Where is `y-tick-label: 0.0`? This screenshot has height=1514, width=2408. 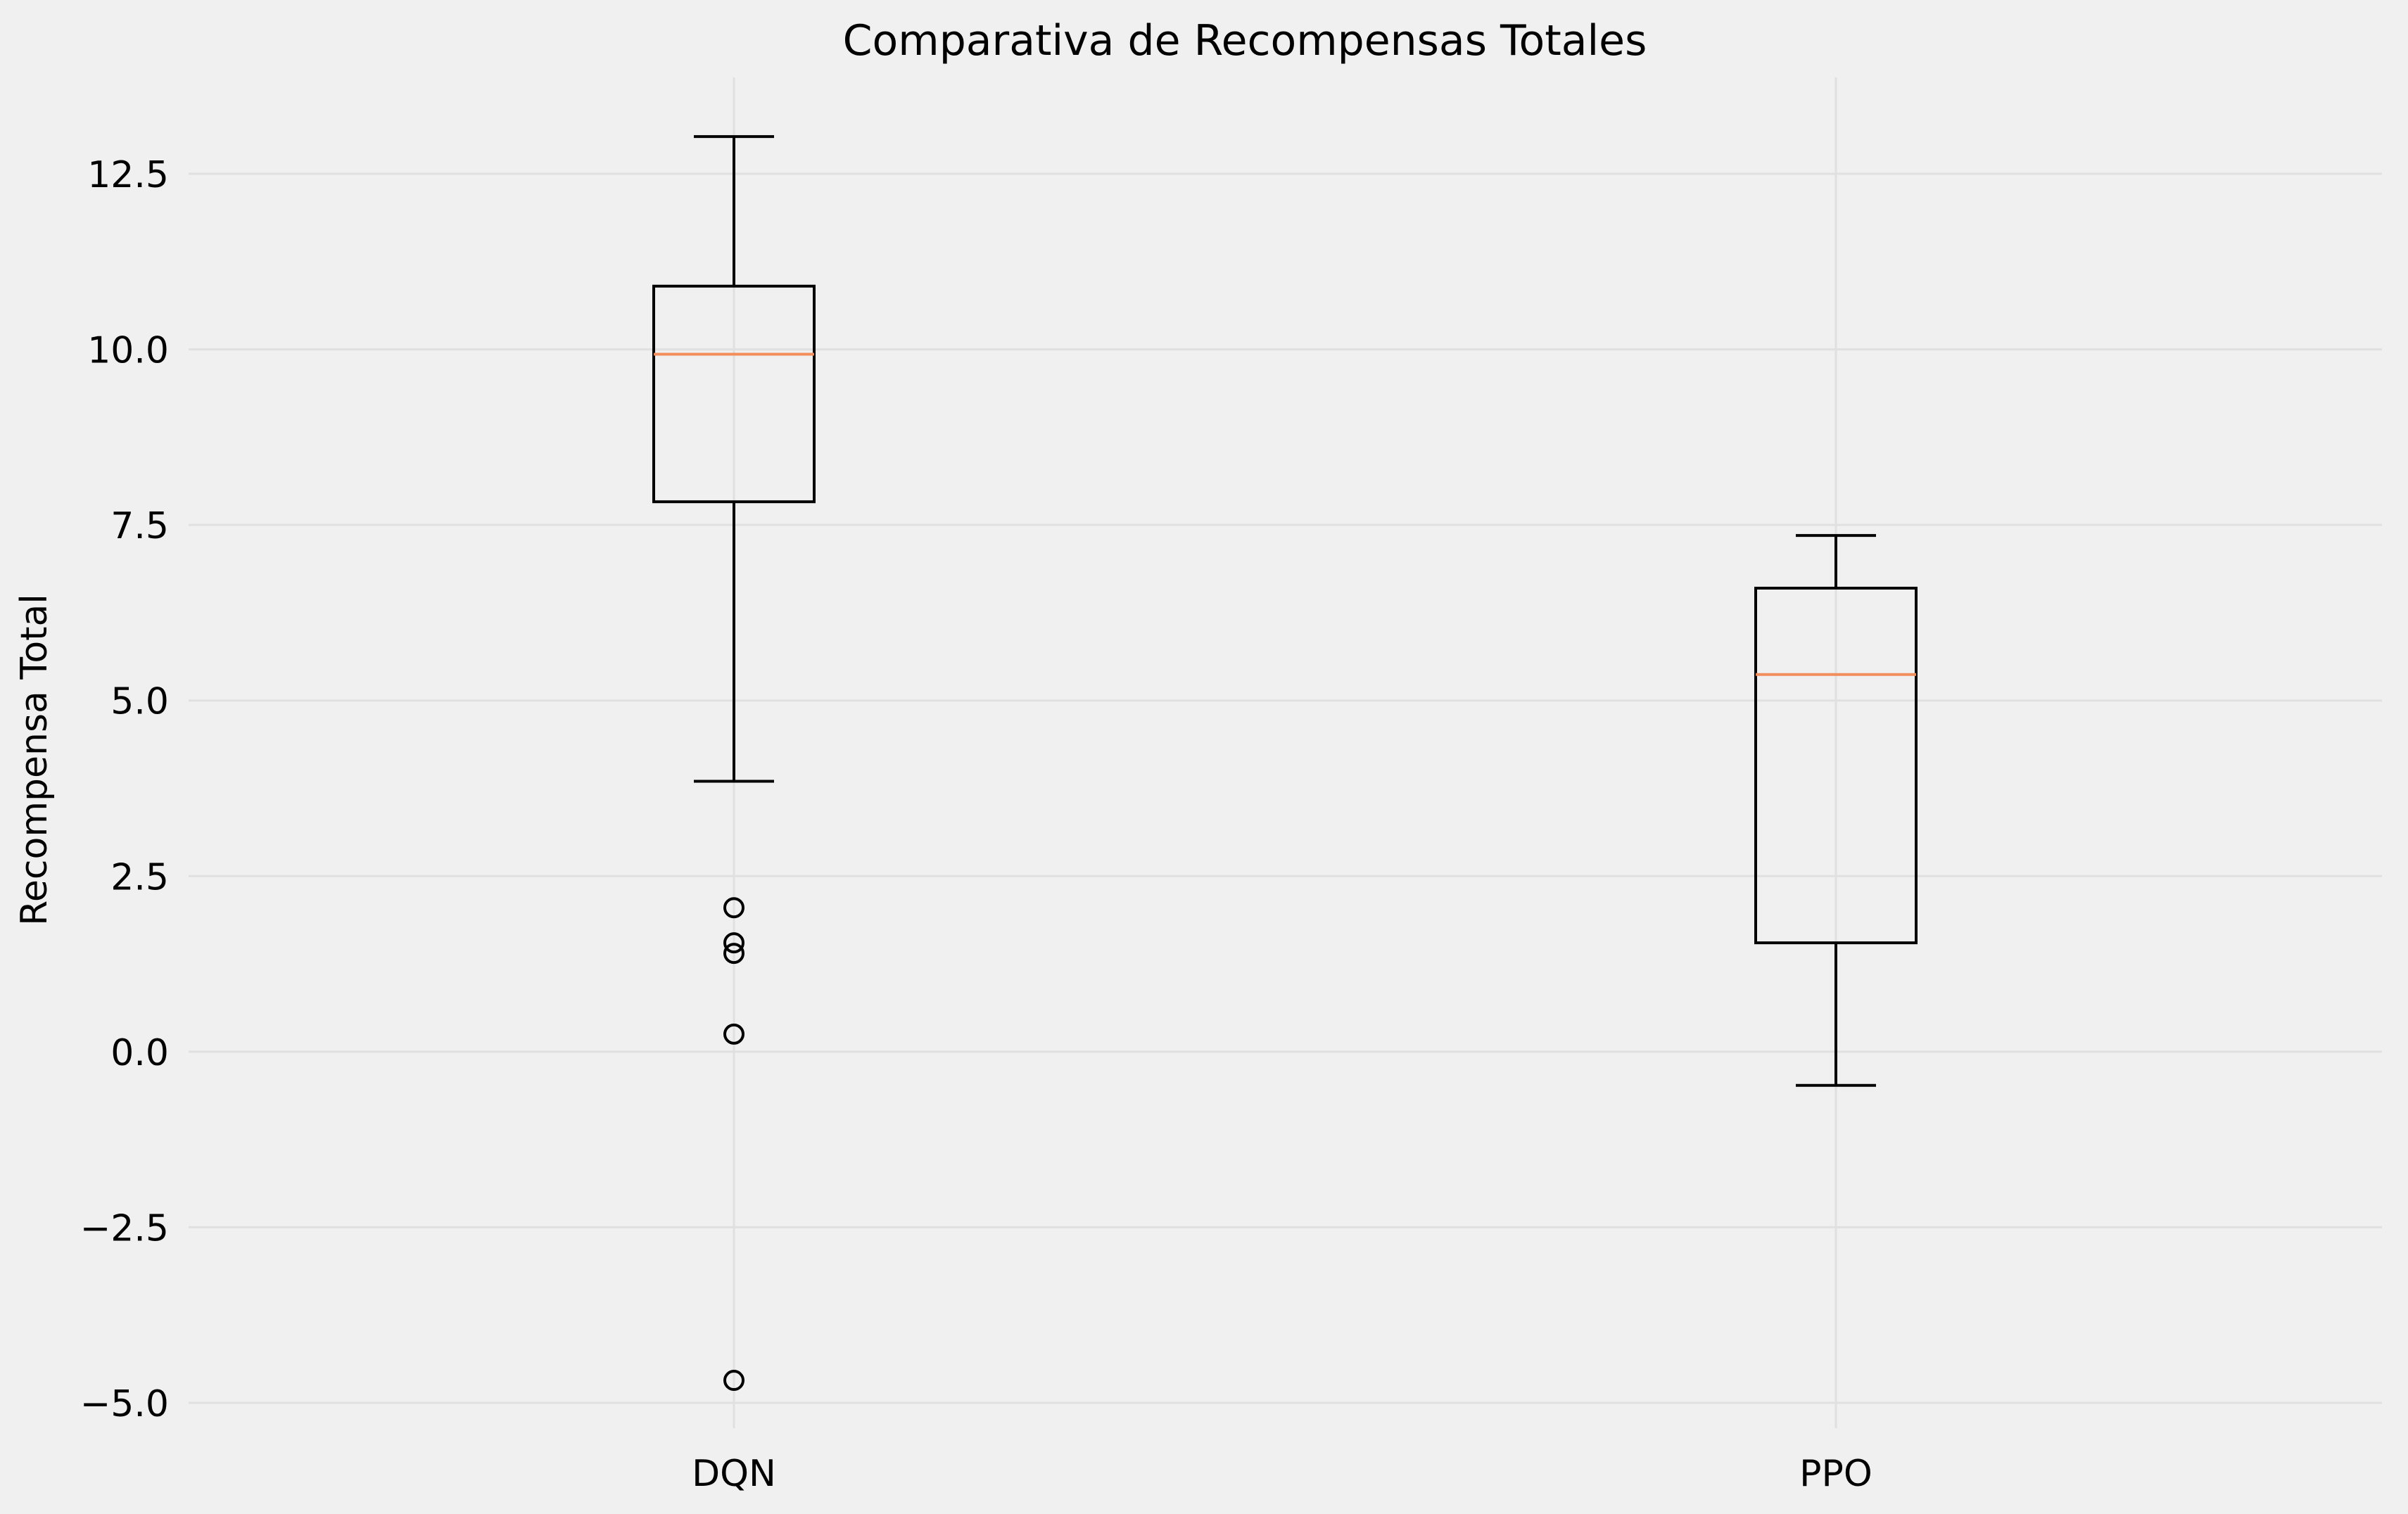
y-tick-label: 0.0 is located at coordinates (139, 1053).